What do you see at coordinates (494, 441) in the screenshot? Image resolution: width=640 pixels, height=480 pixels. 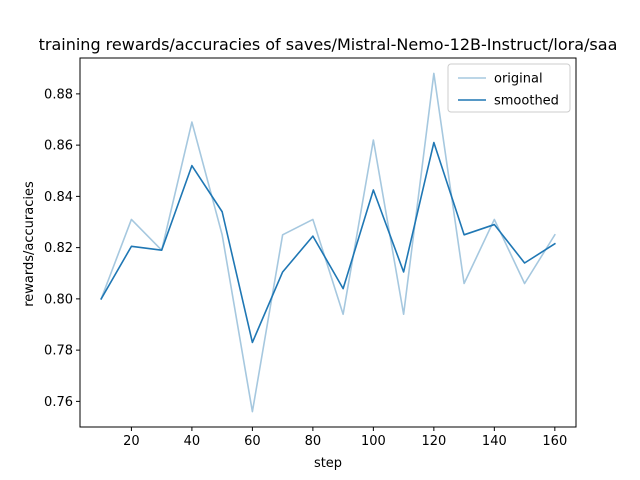 I see `x-tick-label: 140` at bounding box center [494, 441].